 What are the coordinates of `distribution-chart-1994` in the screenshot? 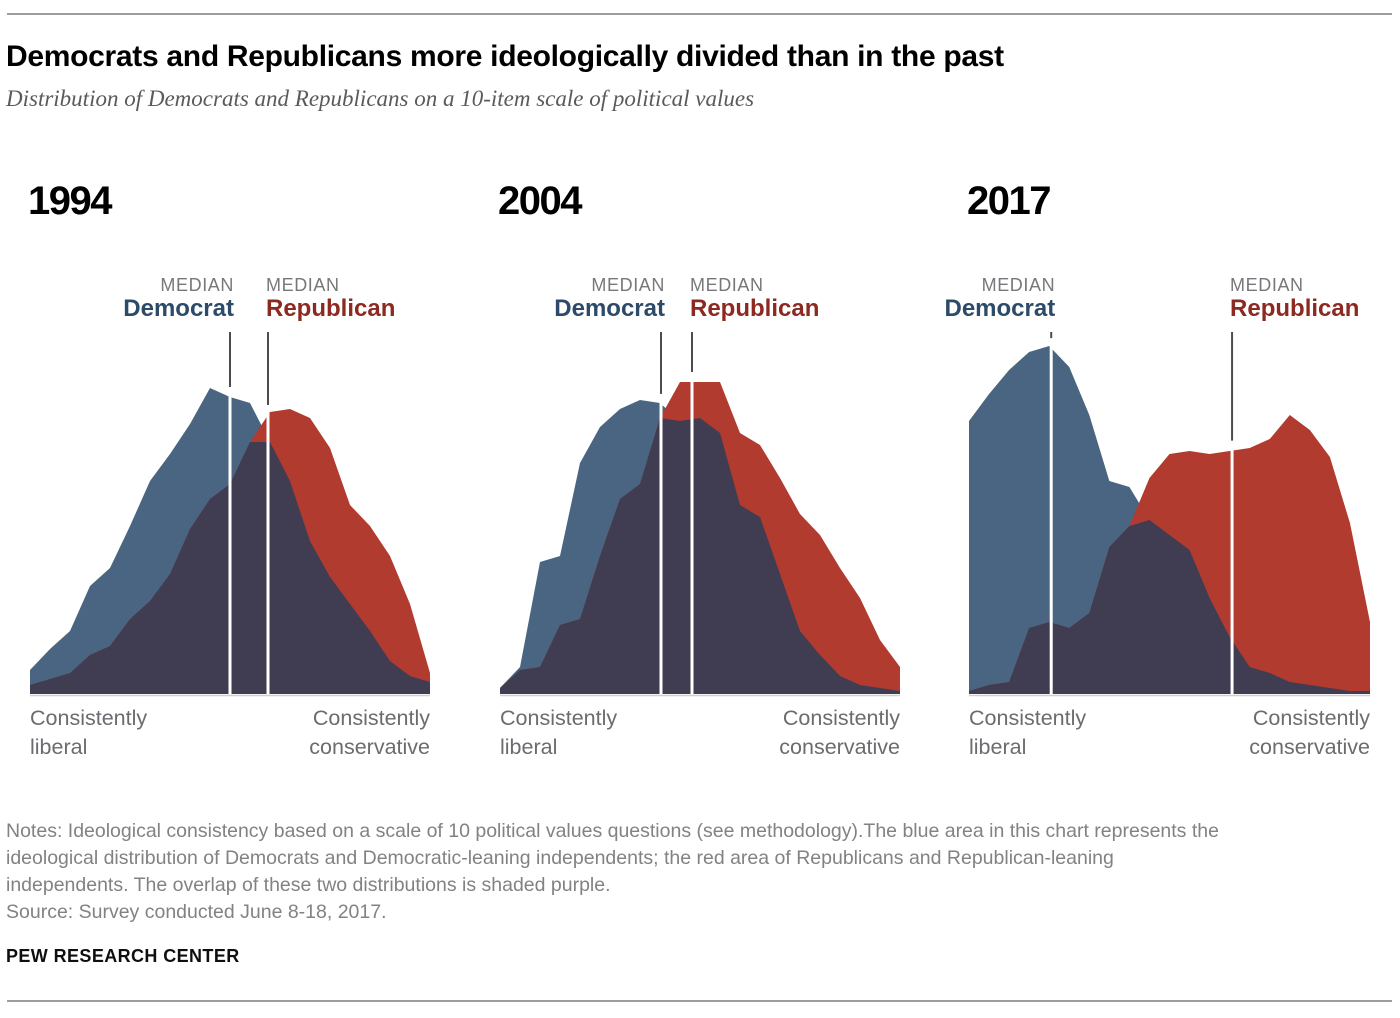 It's located at (230, 514).